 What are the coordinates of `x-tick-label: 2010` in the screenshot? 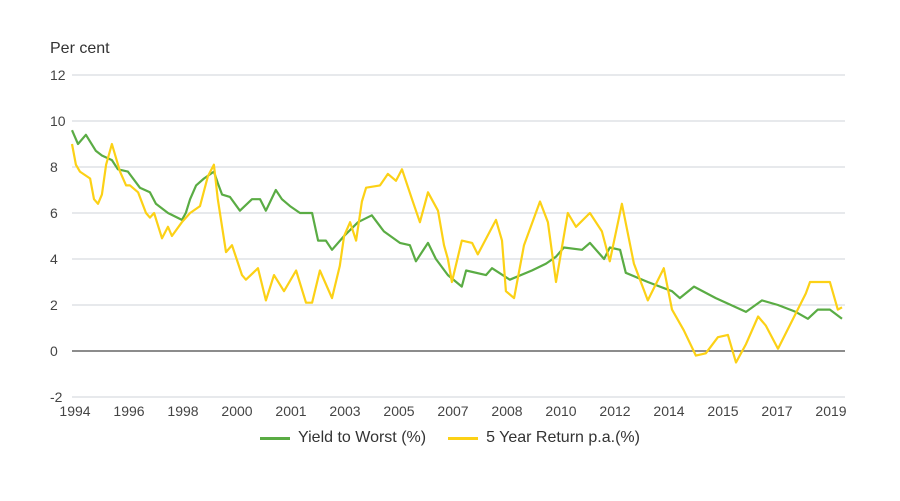 It's located at (560, 411).